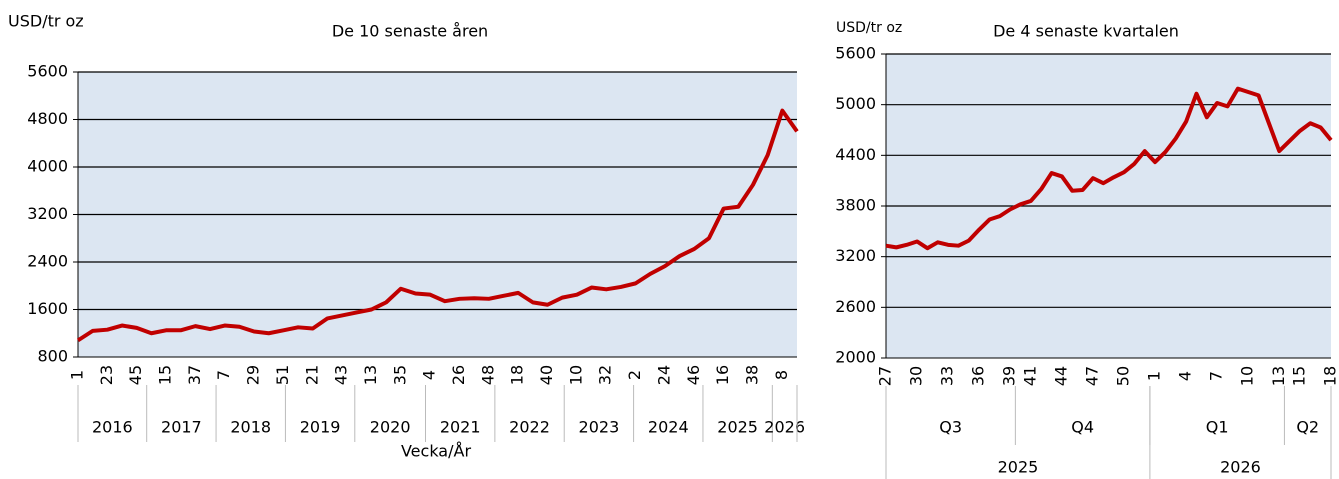 This screenshot has width=1339, height=479. What do you see at coordinates (399, 375) in the screenshot?
I see `x-tick-label: 35` at bounding box center [399, 375].